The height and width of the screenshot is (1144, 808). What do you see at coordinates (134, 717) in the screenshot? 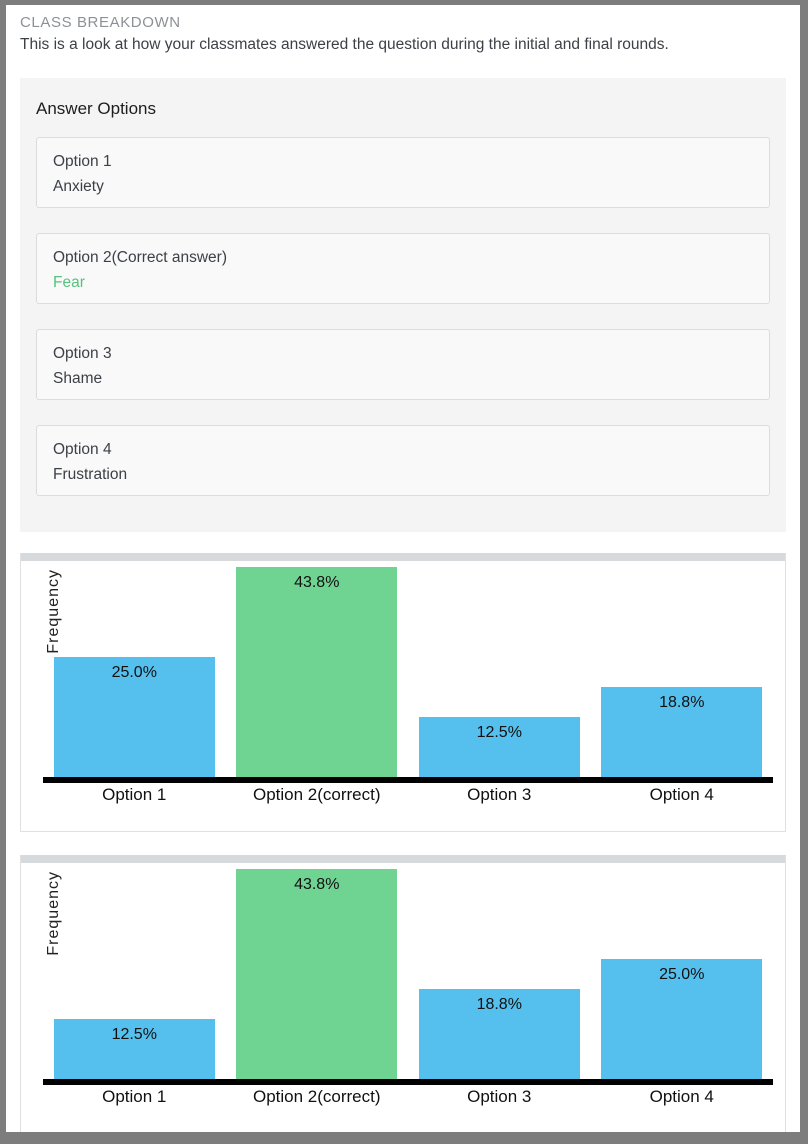
I see `bar-option-1: 25.0%` at bounding box center [134, 717].